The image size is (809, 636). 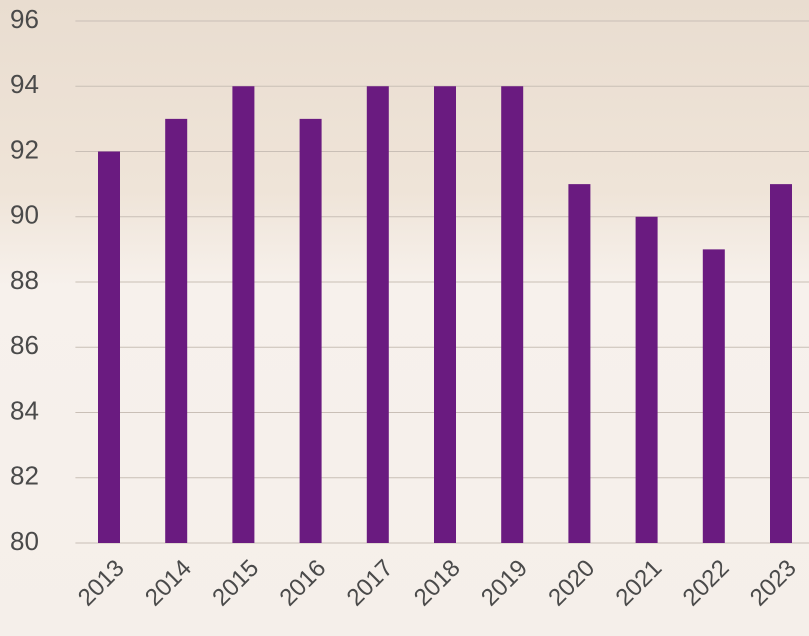 What do you see at coordinates (24, 215) in the screenshot?
I see `y-tick-label: 90` at bounding box center [24, 215].